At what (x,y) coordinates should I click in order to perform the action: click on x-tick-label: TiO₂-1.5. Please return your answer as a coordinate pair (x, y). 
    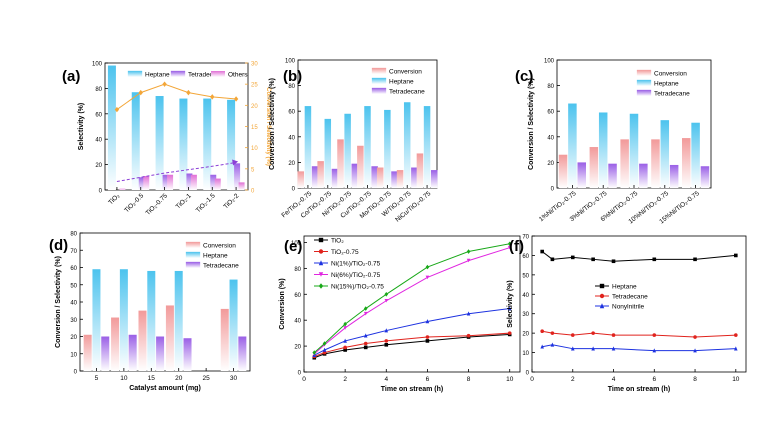
    Looking at the image, I should click on (206, 203).